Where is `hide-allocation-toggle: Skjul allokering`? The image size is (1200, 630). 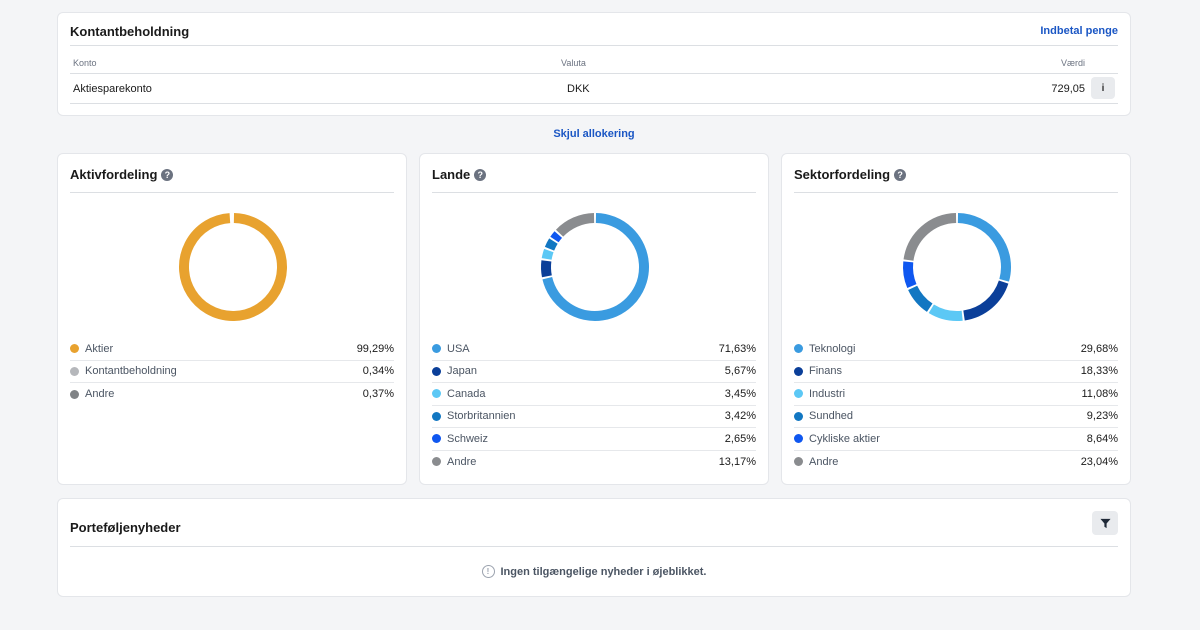 hide-allocation-toggle: Skjul allokering is located at coordinates (594, 134).